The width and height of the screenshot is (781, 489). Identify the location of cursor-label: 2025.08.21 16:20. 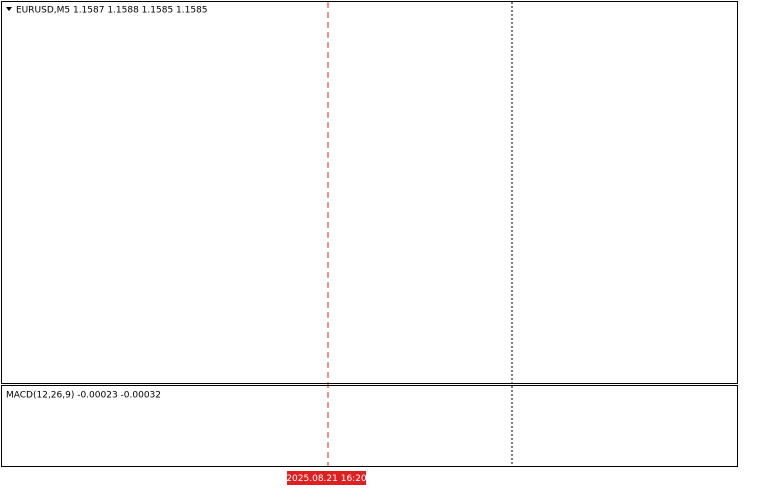
(326, 479).